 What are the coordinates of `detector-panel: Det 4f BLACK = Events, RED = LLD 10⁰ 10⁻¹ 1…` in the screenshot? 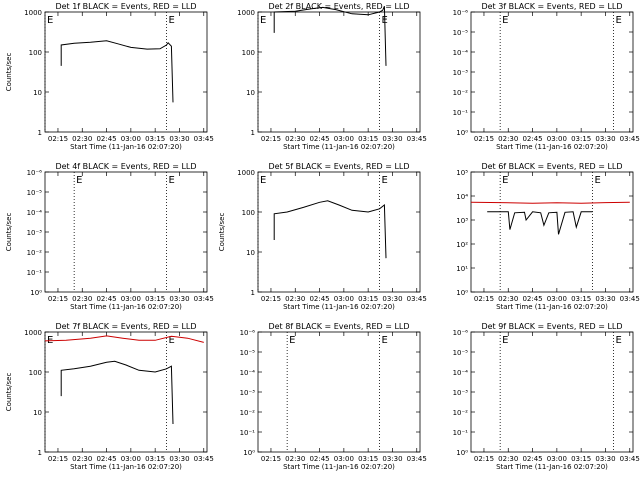 It's located at (109, 236).